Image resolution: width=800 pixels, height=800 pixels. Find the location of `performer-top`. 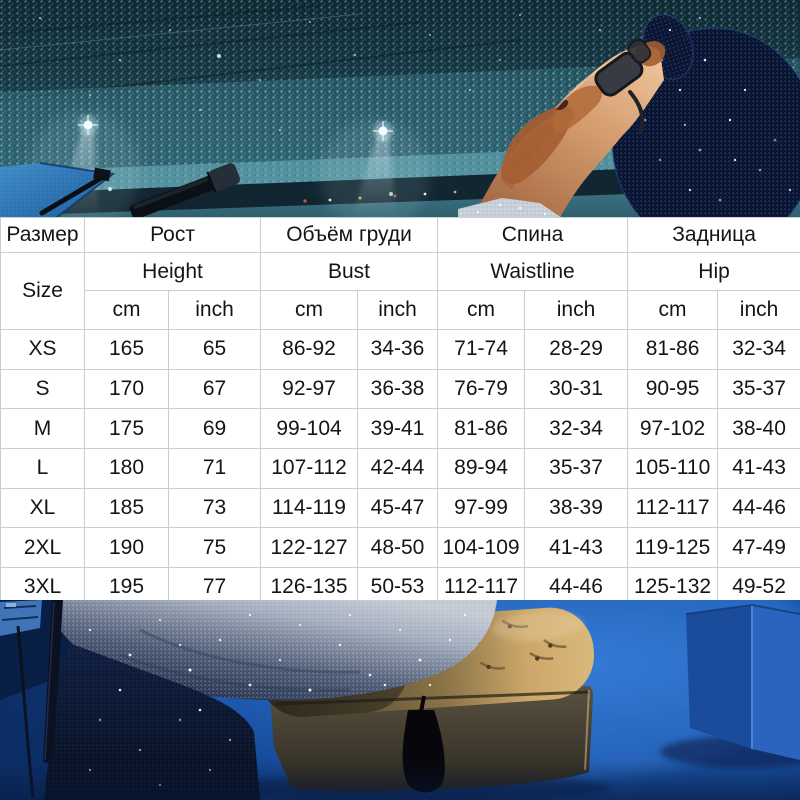

performer-top is located at coordinates (629, 116).